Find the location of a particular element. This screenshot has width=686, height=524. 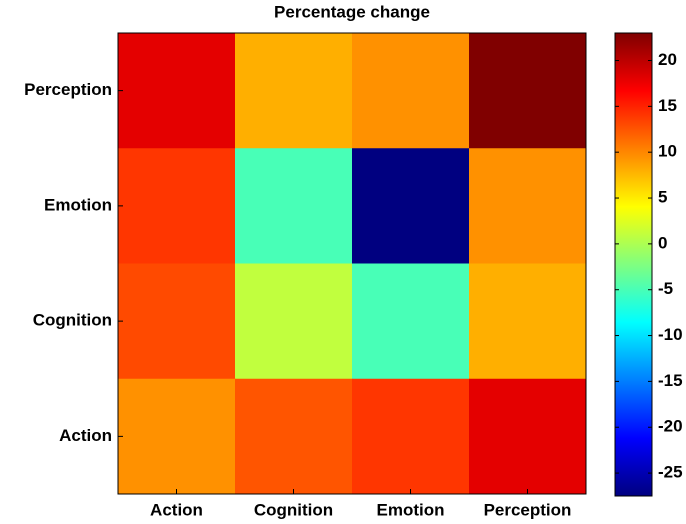

colorbar-tick-label: -25 is located at coordinates (670, 472).